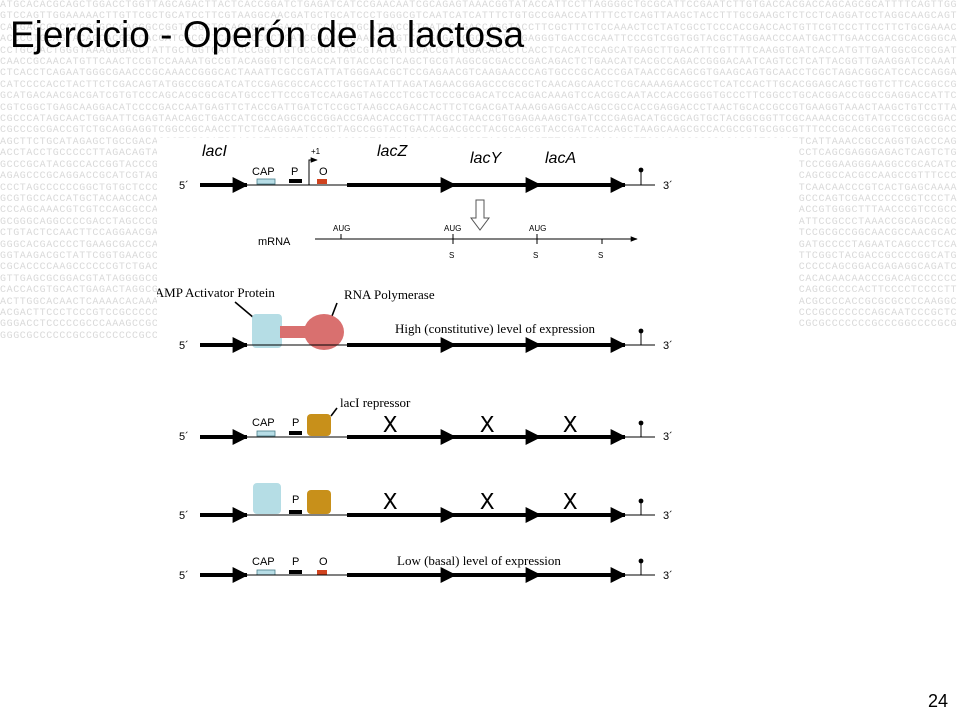  Describe the element at coordinates (295, 562) in the screenshot. I see `promoter-label-low: P` at that location.